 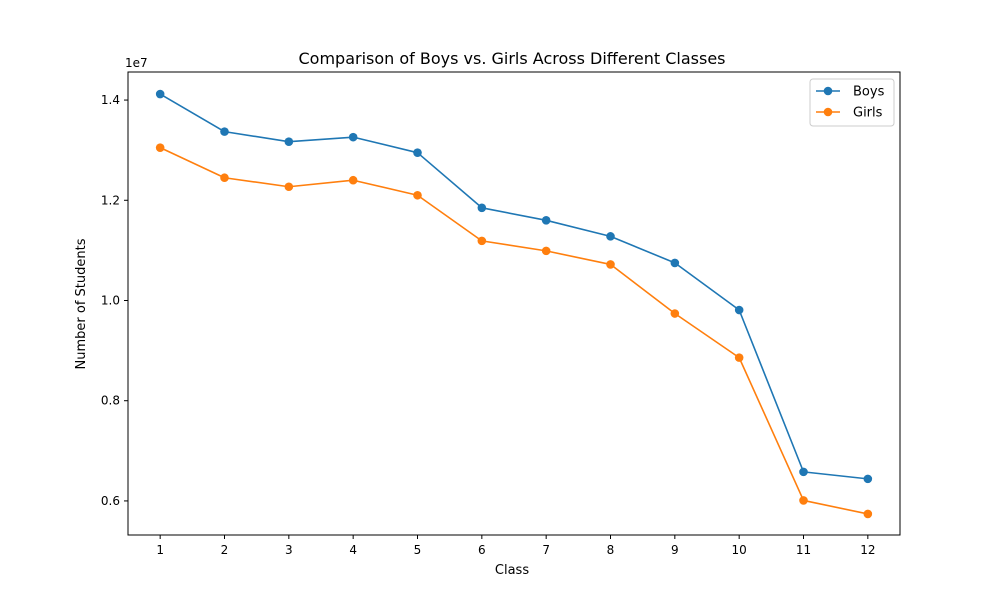 What do you see at coordinates (110, 200) in the screenshot?
I see `y-tick-label: 1.2` at bounding box center [110, 200].